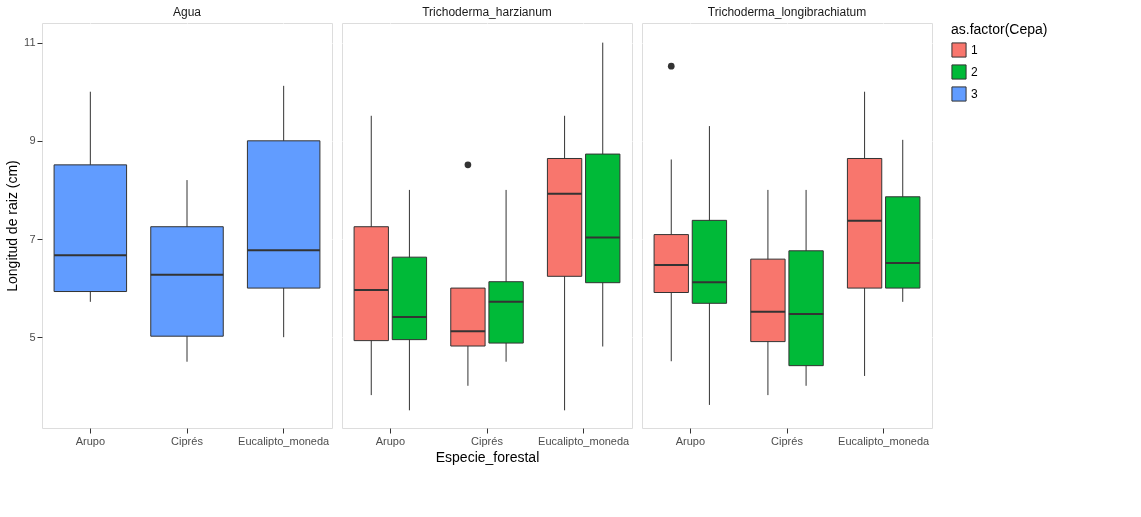 The width and height of the screenshot is (1141, 517). Describe the element at coordinates (487, 12) in the screenshot. I see `chart-title: Trichoderma_harzianum` at that location.